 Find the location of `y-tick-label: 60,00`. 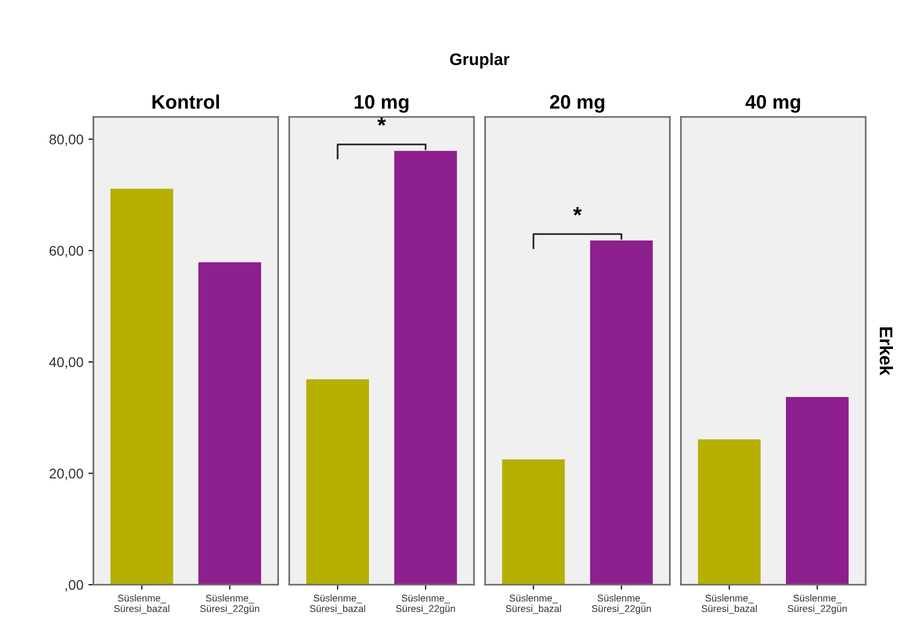

y-tick-label: 60,00 is located at coordinates (67, 252).